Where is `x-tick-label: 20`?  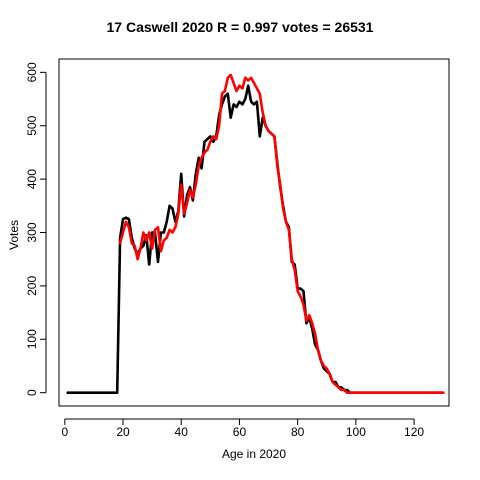
x-tick-label: 20 is located at coordinates (123, 432).